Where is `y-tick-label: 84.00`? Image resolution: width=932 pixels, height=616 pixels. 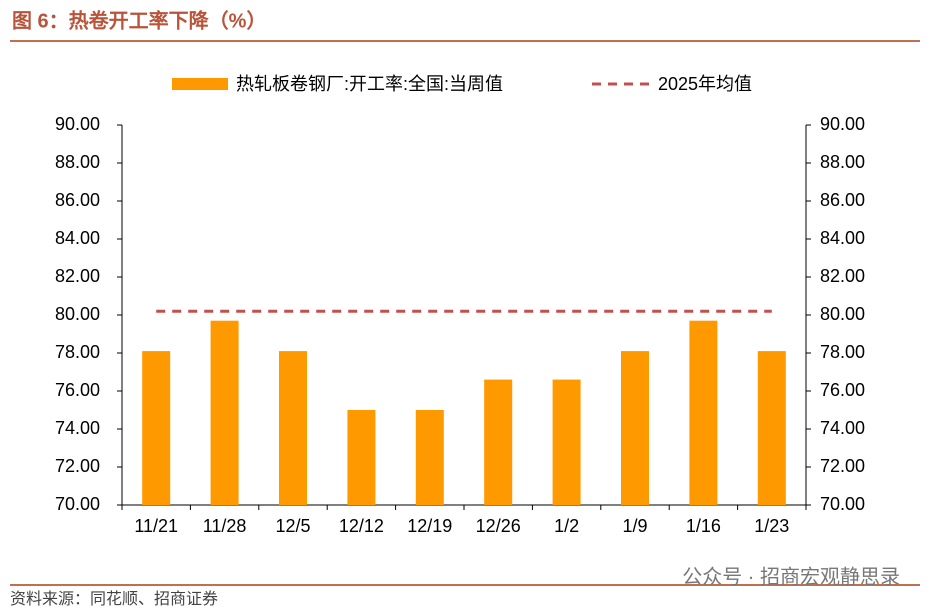 y-tick-label: 84.00 is located at coordinates (77, 238).